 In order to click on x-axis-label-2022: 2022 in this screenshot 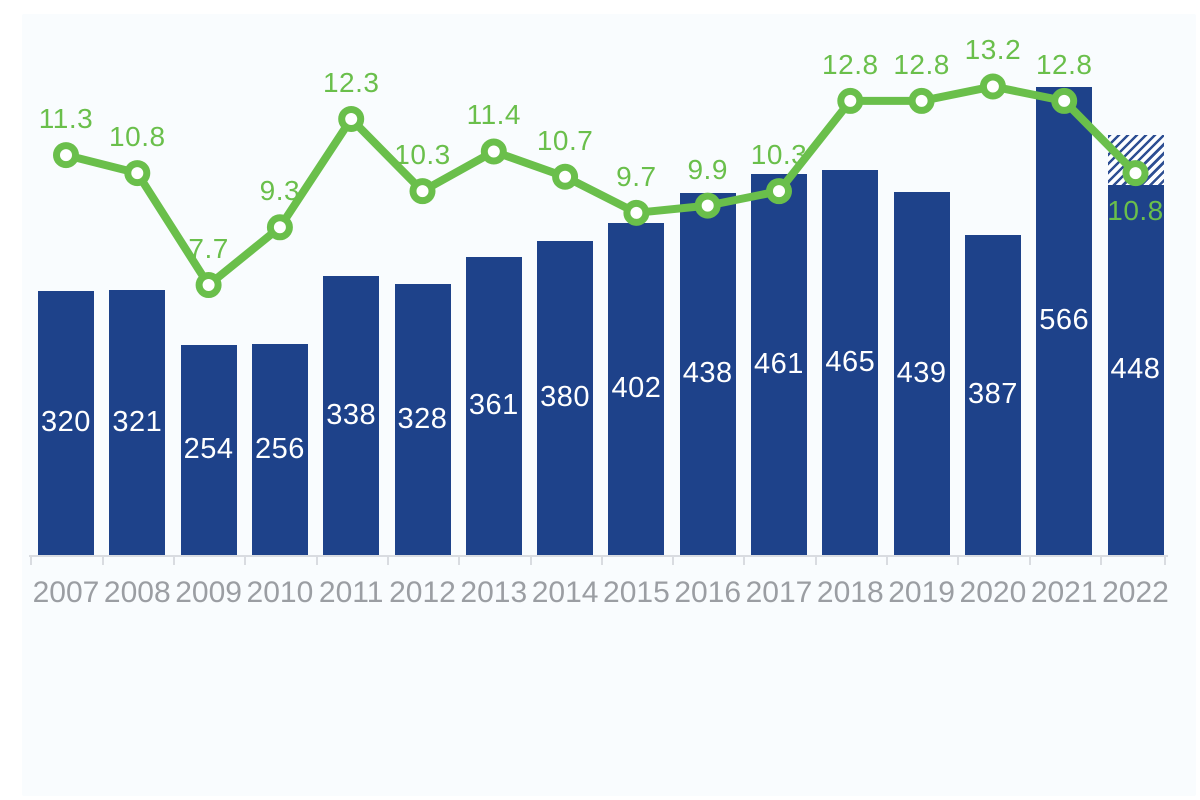, I will do `click(1135, 592)`.